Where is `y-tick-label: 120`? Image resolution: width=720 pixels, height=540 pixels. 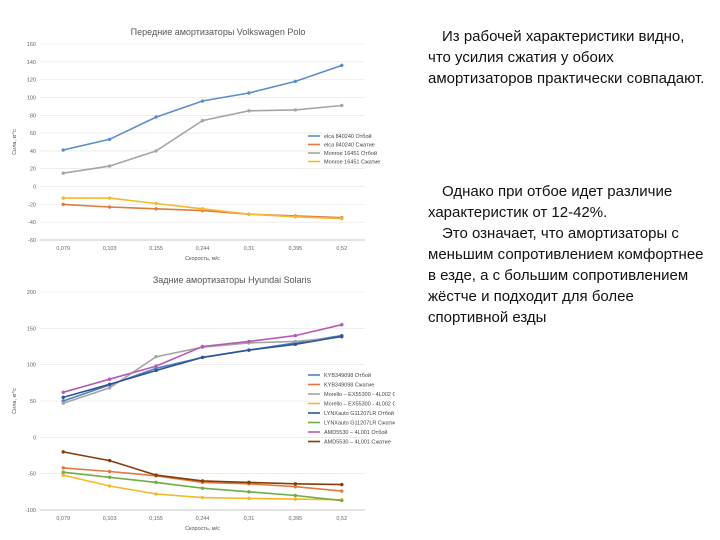
y-tick-label: 120 is located at coordinates (31, 81).